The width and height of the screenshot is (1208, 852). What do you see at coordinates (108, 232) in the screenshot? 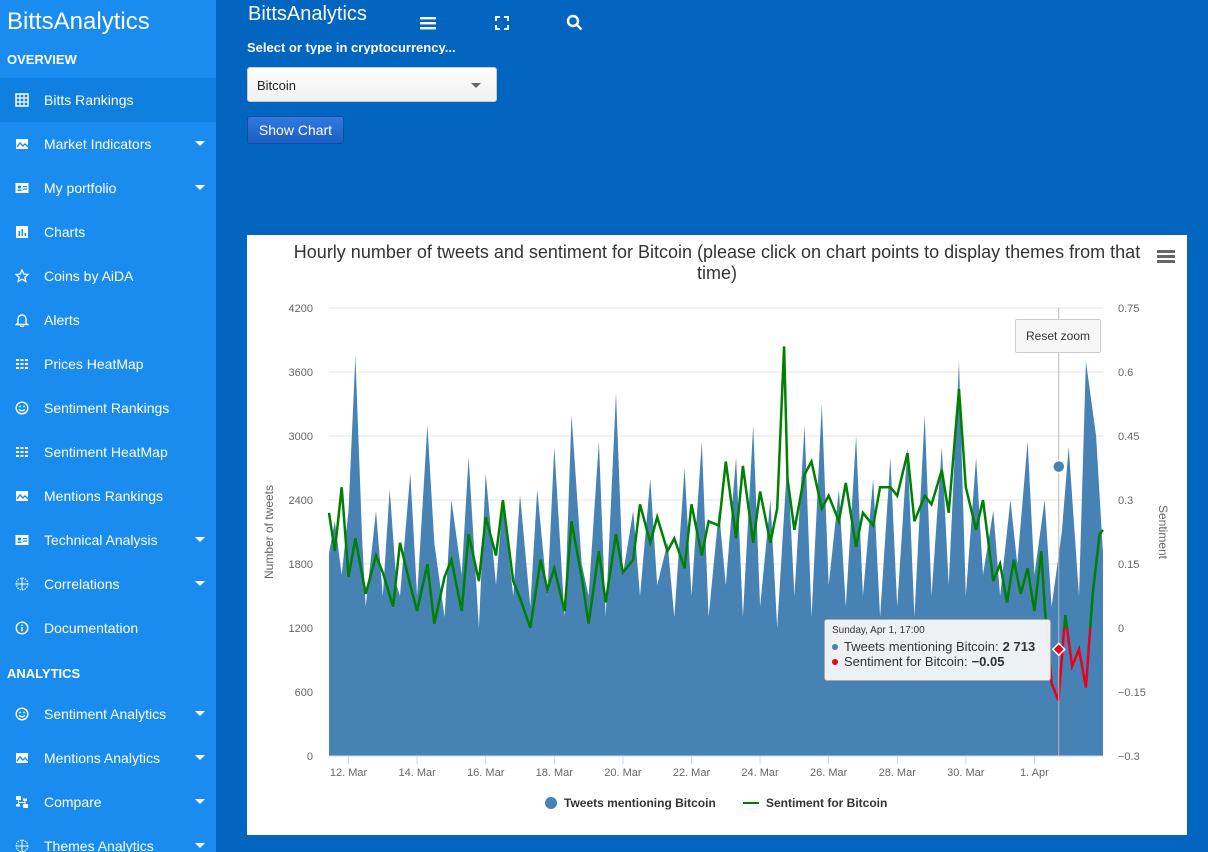
I see `sidebar-item-charts: Charts` at bounding box center [108, 232].